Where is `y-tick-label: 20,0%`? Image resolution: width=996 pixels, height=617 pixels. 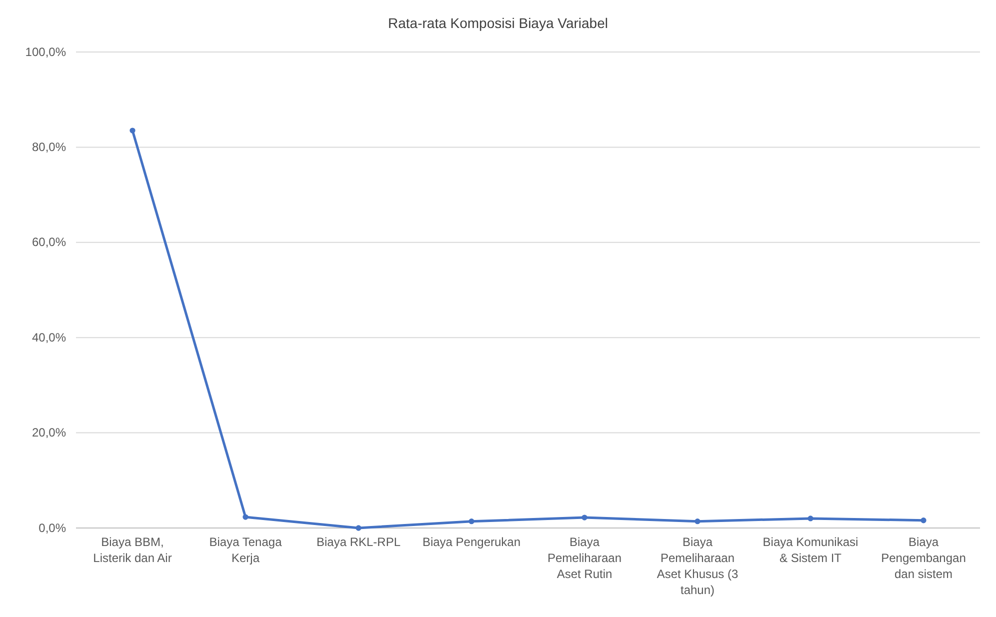 y-tick-label: 20,0% is located at coordinates (49, 433).